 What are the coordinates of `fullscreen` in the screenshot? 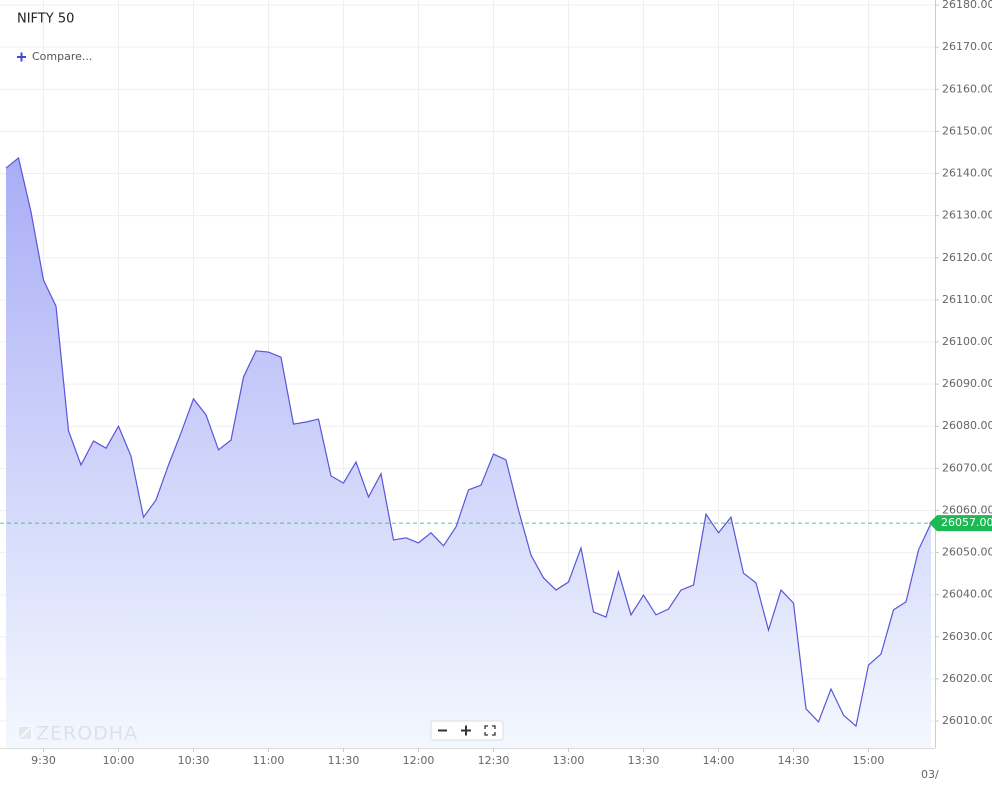 It's located at (490, 730).